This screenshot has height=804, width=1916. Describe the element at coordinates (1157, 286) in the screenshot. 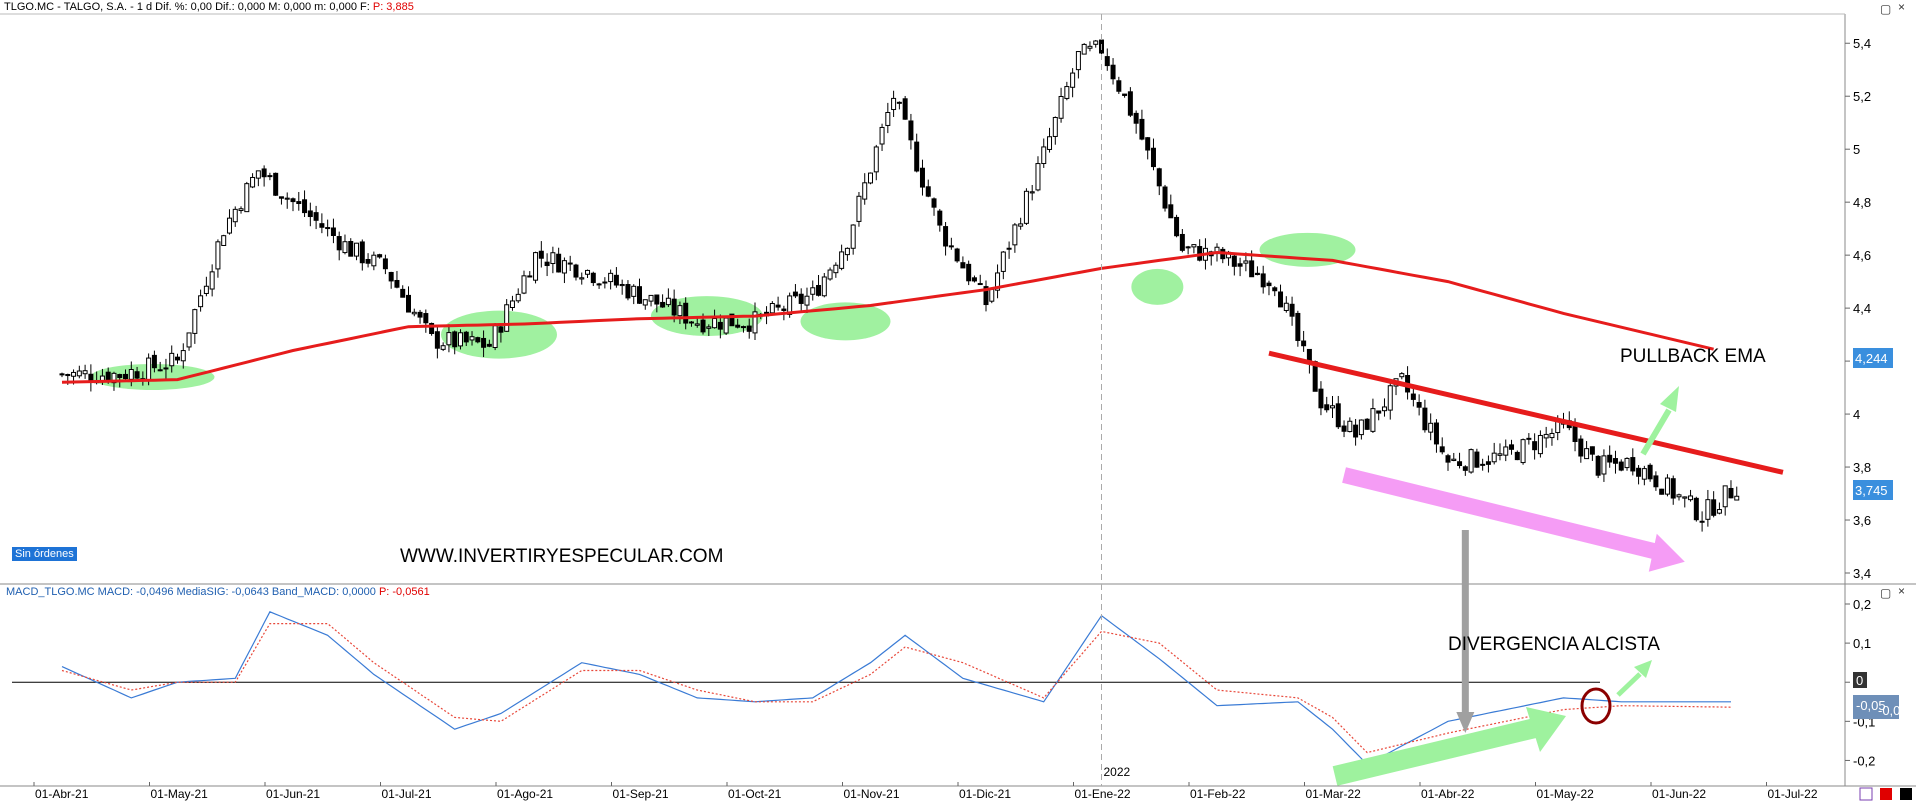

I see `consolidation-highlight` at that location.